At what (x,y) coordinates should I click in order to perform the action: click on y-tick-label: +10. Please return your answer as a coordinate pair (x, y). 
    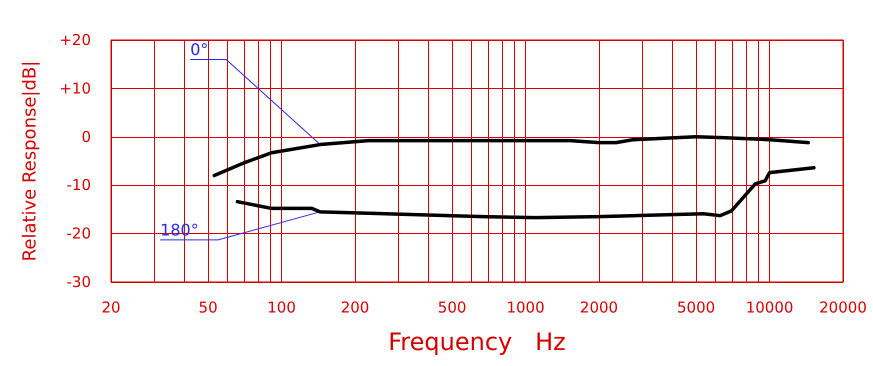
    Looking at the image, I should click on (75, 88).